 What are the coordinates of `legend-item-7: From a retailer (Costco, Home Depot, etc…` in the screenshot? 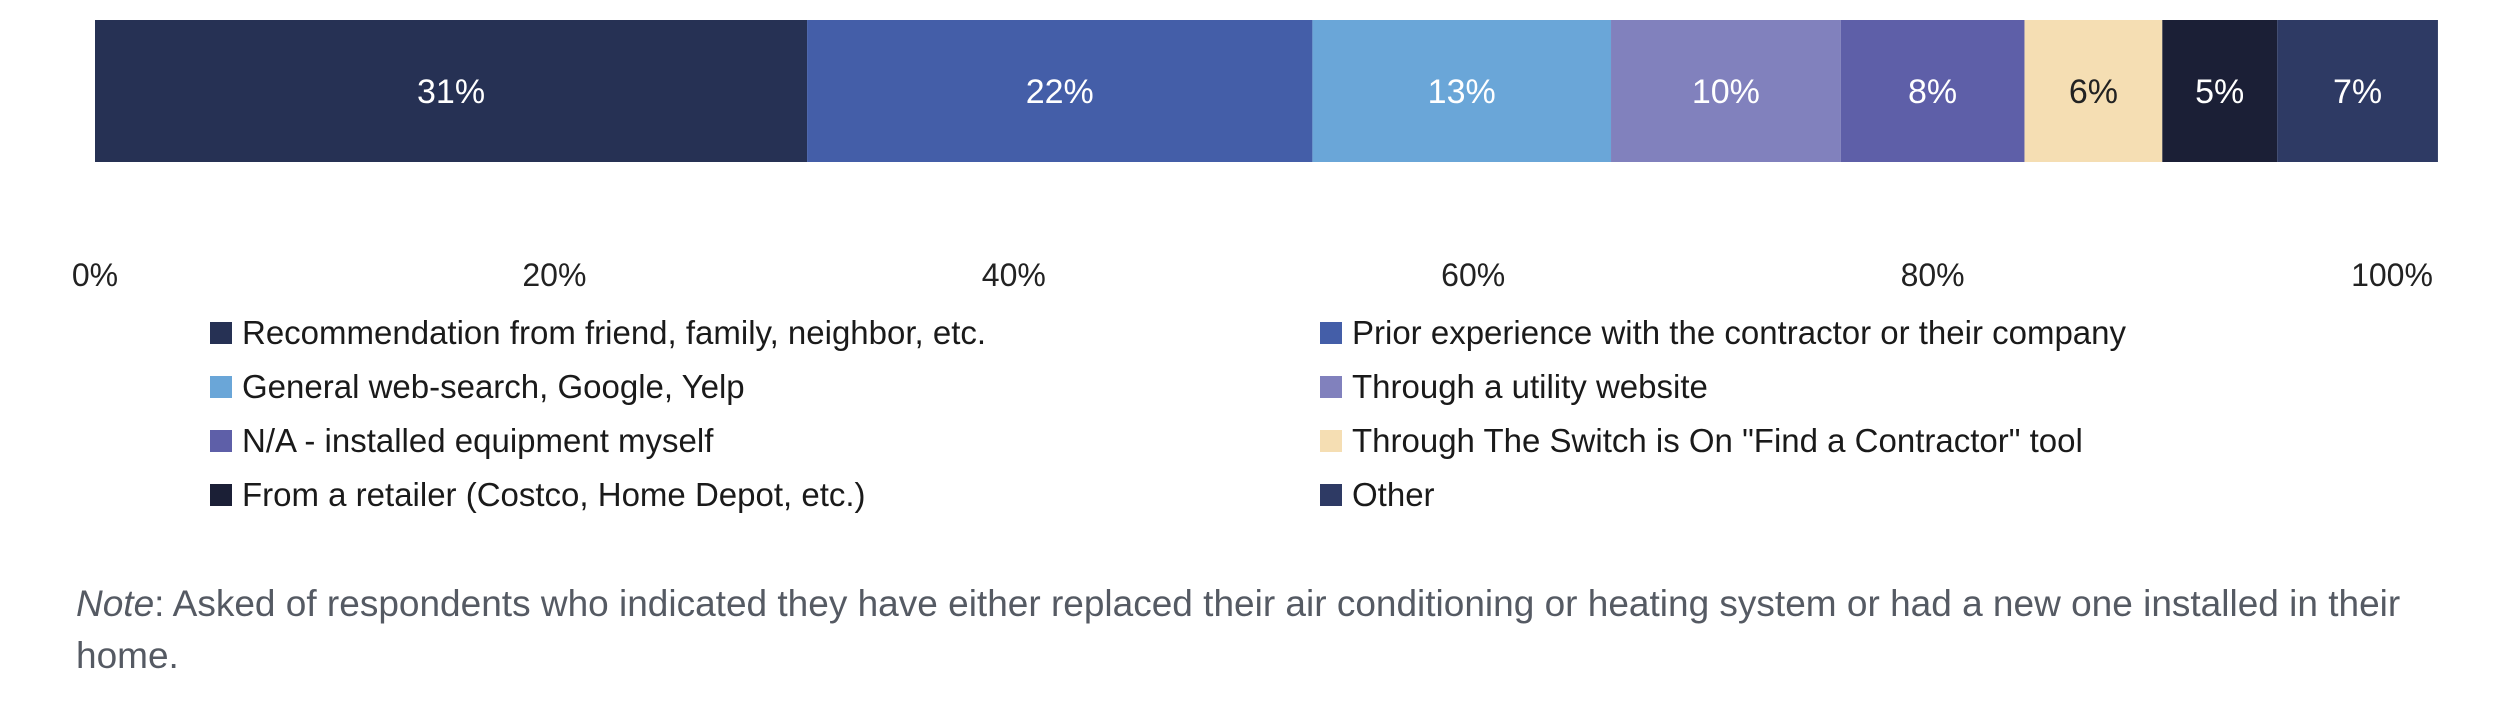 It's located at (765, 495).